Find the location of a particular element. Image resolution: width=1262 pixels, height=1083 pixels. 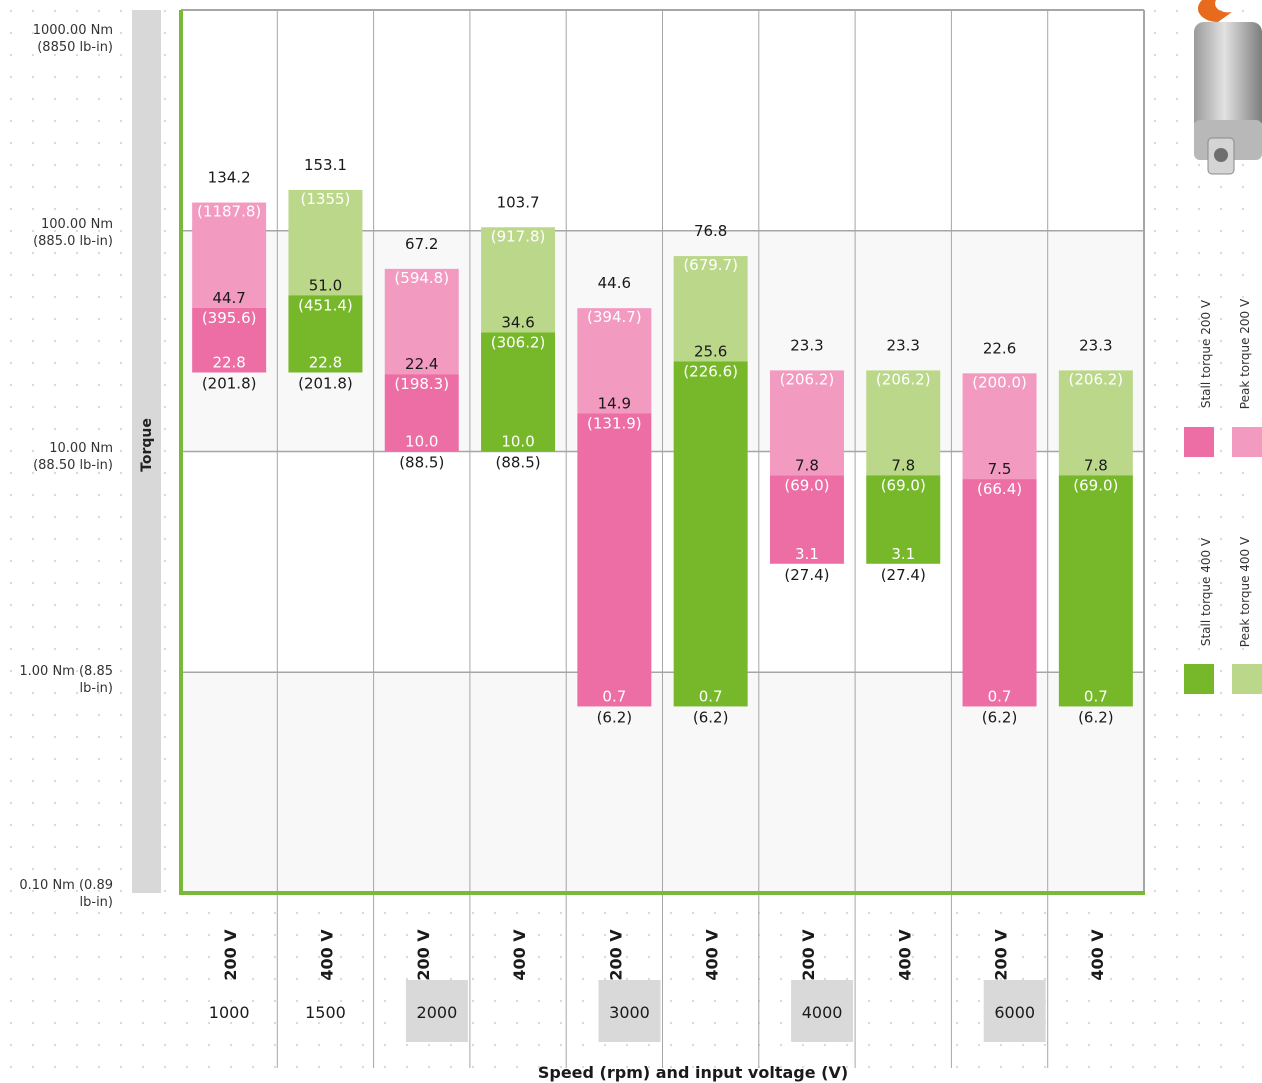

y-tick-label-1: 1.00 Nm (8.85 lb-in) is located at coordinates (56, 680).